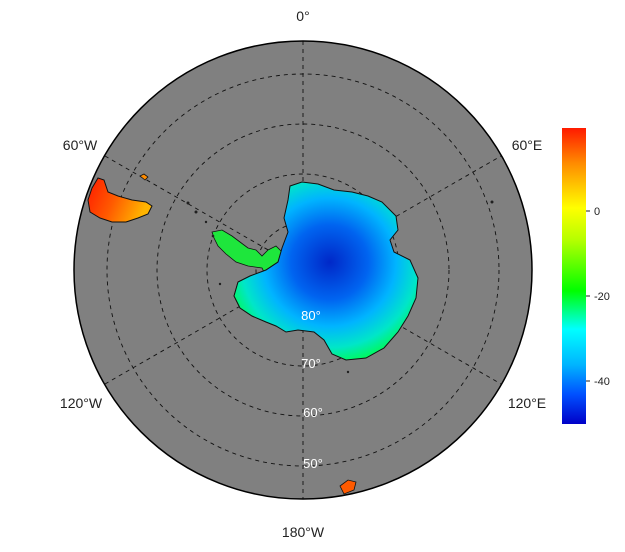 This screenshot has width=625, height=552. Describe the element at coordinates (326, 271) in the screenshot. I see `antarctic-ice-sheet` at that location.